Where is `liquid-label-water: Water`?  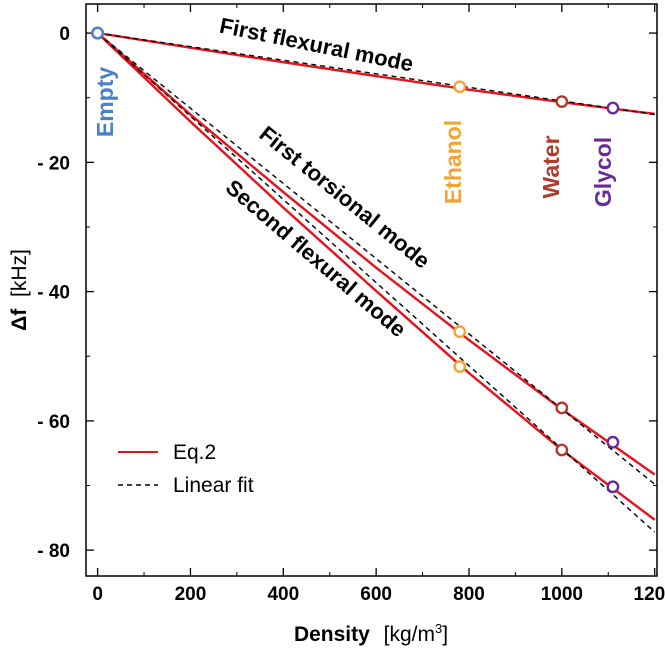 liquid-label-water: Water is located at coordinates (551, 166).